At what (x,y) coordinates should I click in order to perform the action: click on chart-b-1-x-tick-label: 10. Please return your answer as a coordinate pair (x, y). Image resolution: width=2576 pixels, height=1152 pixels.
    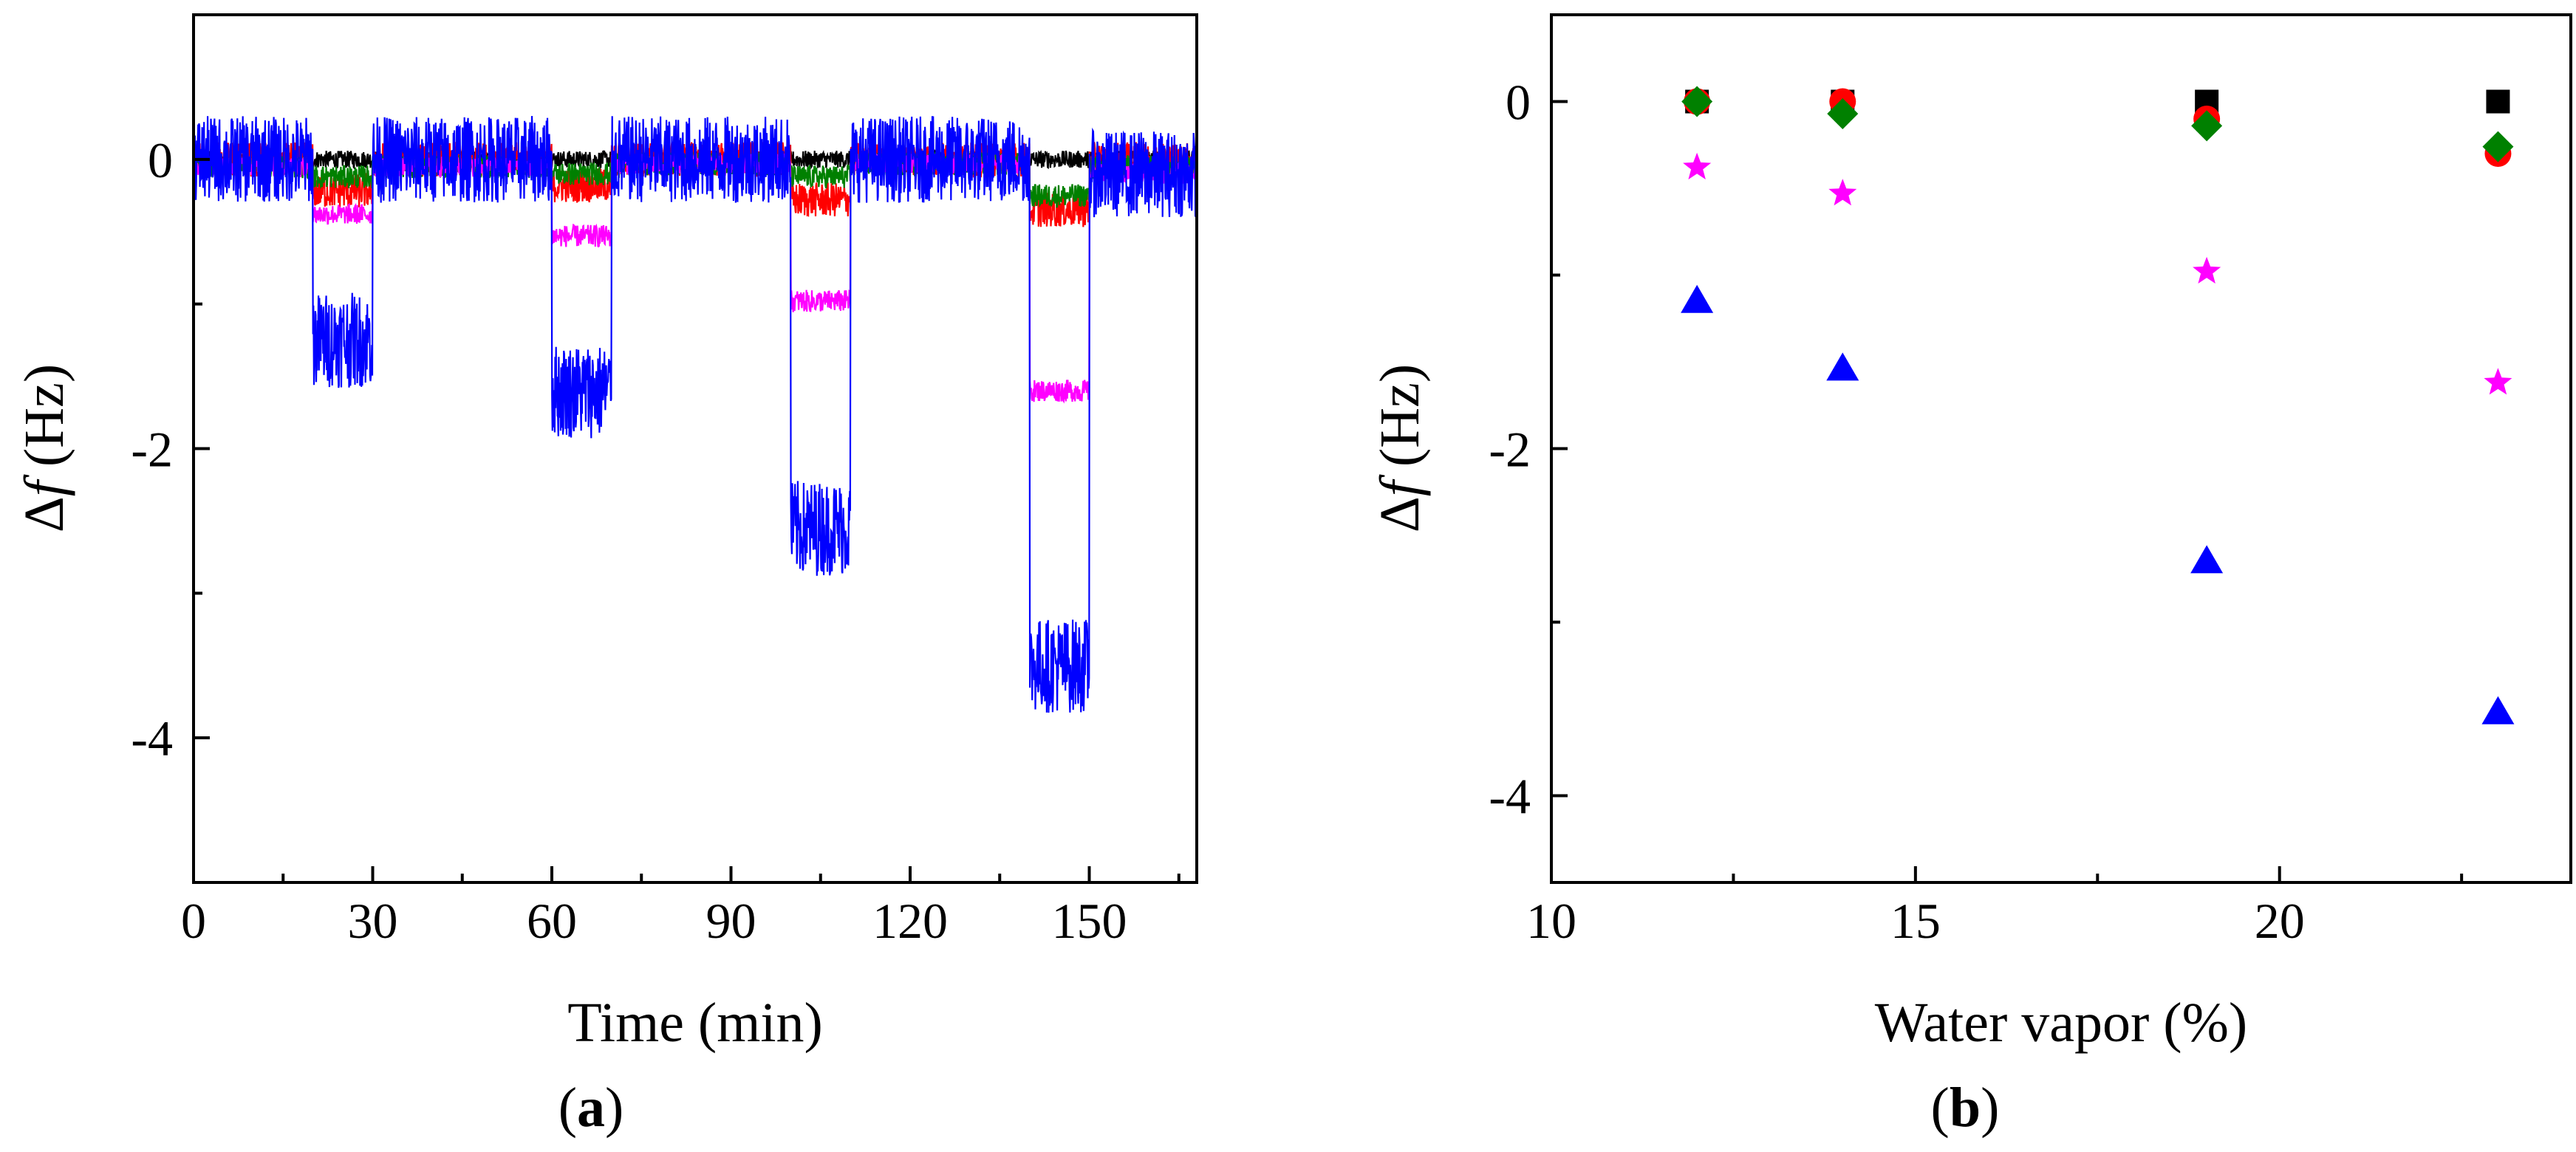
    Looking at the image, I should click on (1551, 921).